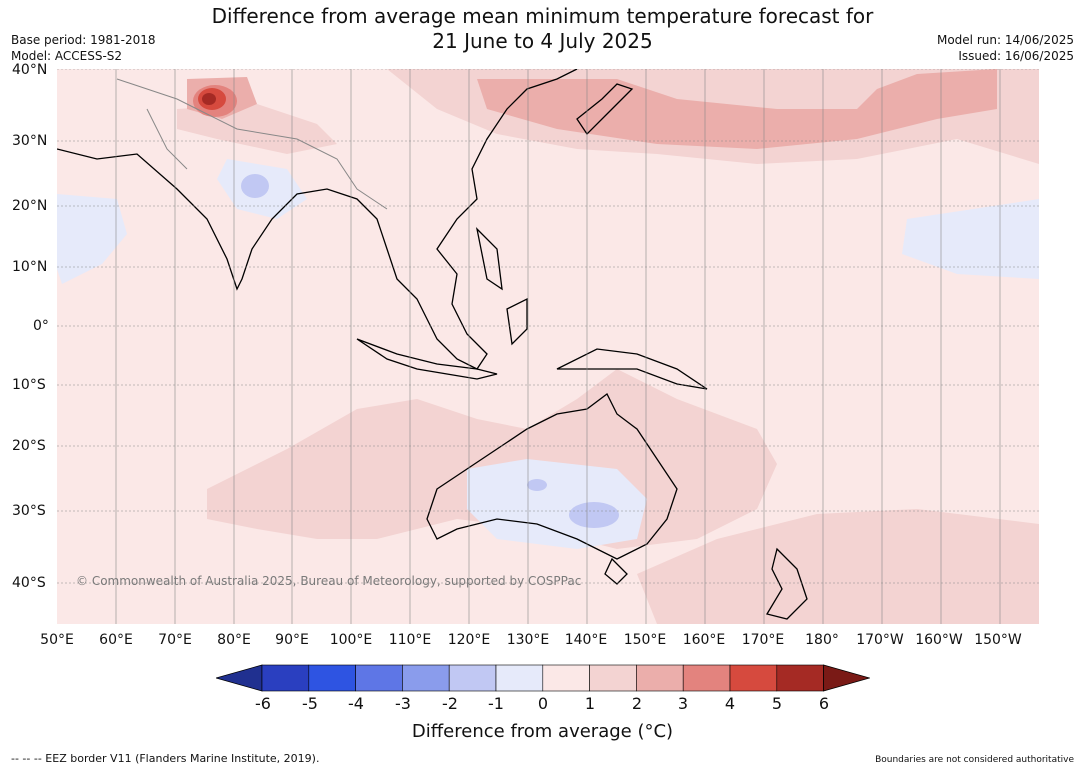  Describe the element at coordinates (116, 640) in the screenshot. I see `lon-label: 60°E` at that location.